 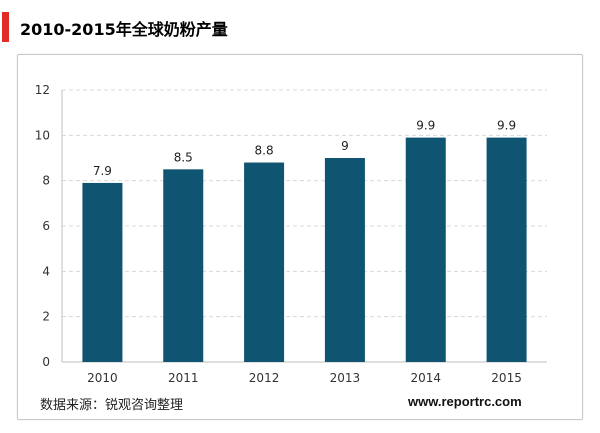 I want to click on x-tick-label: 2012, so click(x=264, y=378).